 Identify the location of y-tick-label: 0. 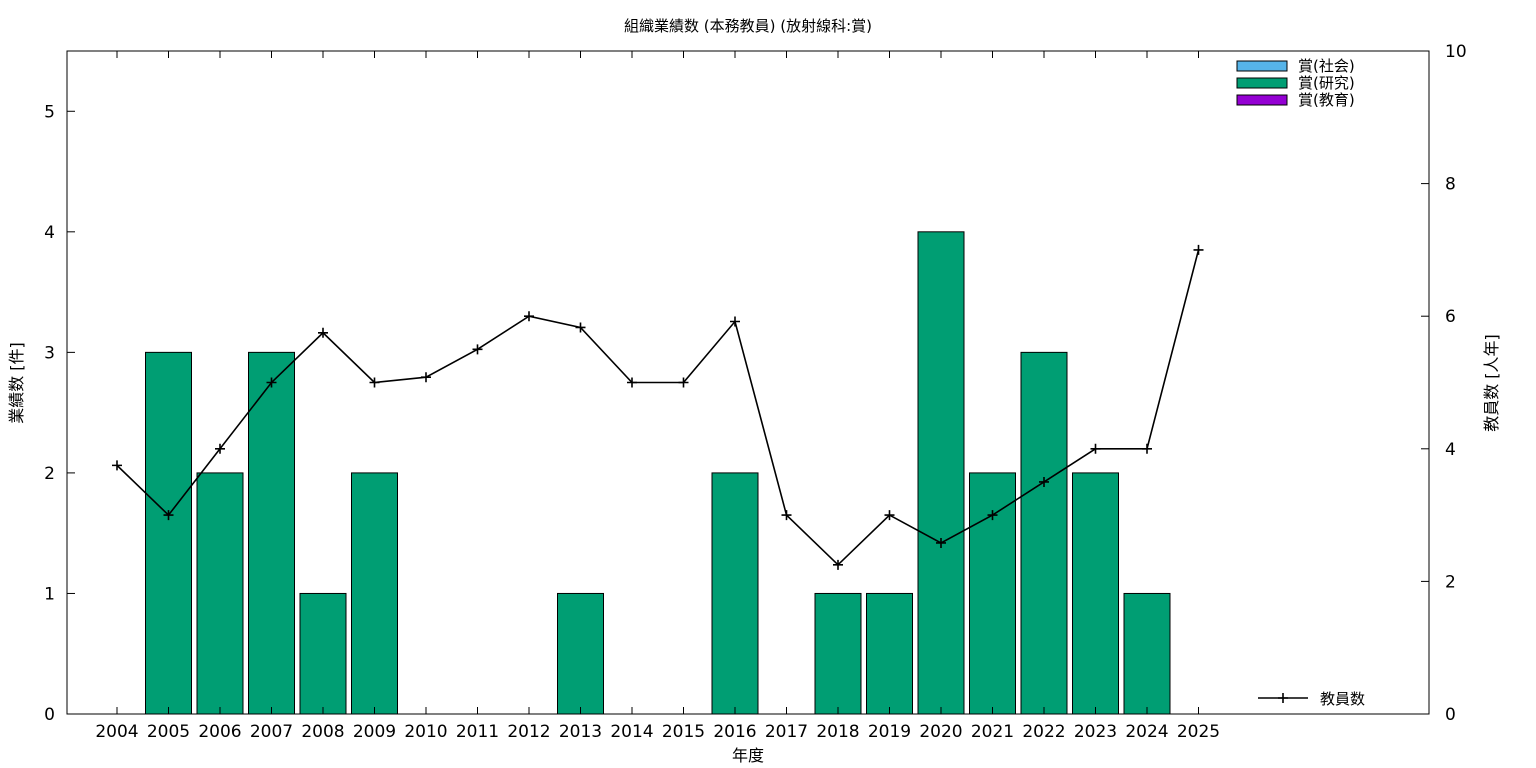
(49, 715).